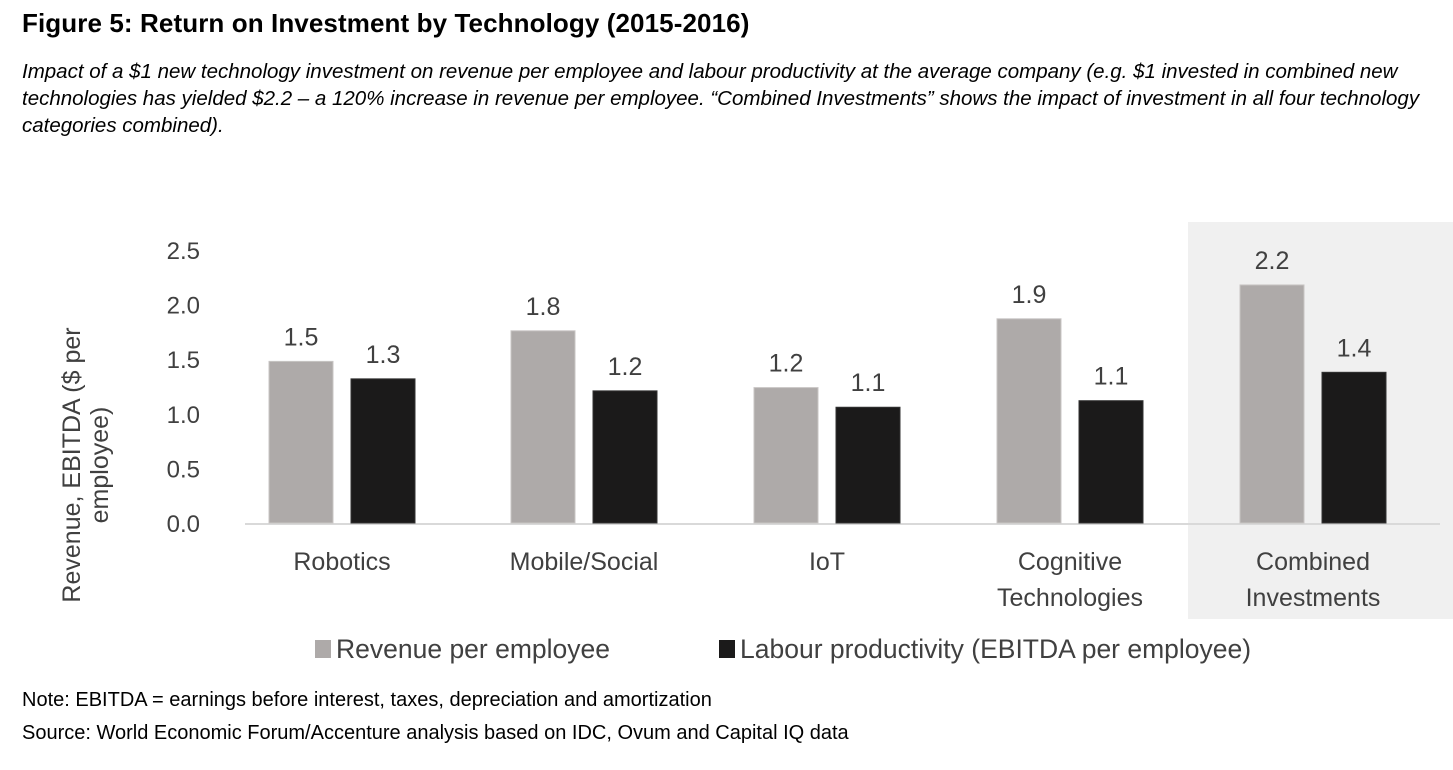 The image size is (1453, 770). Describe the element at coordinates (473, 649) in the screenshot. I see `legend-label: Revenue per employee` at that location.